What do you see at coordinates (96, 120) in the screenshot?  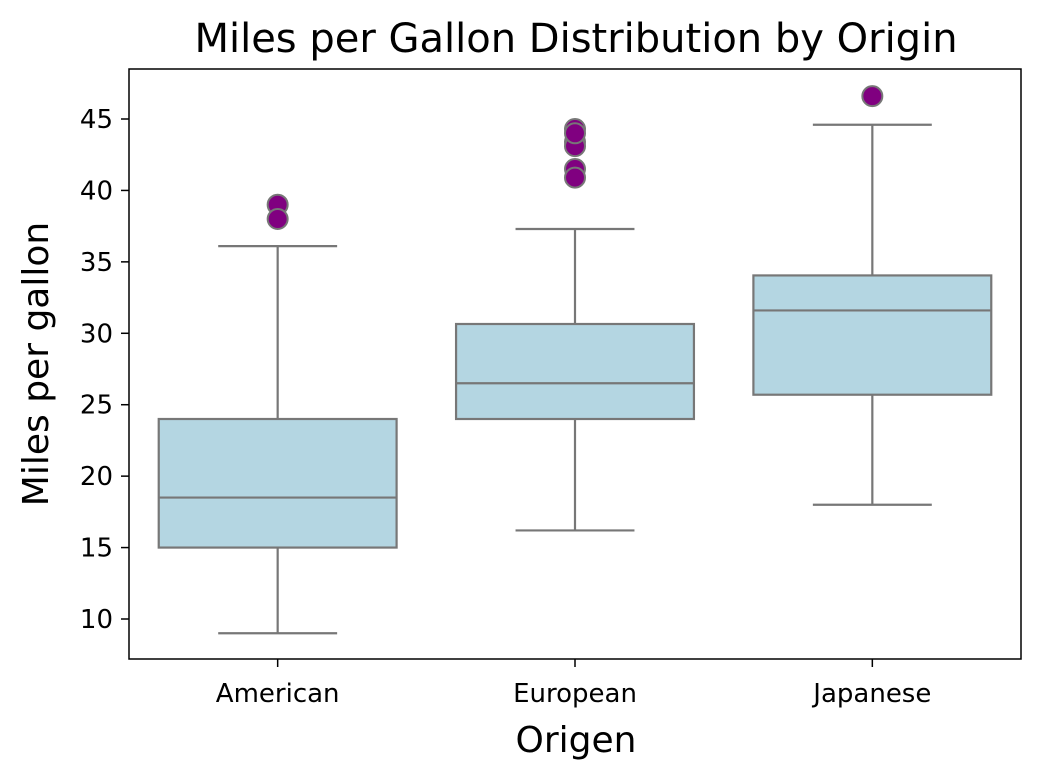 I see `y-tick-label: 45` at bounding box center [96, 120].